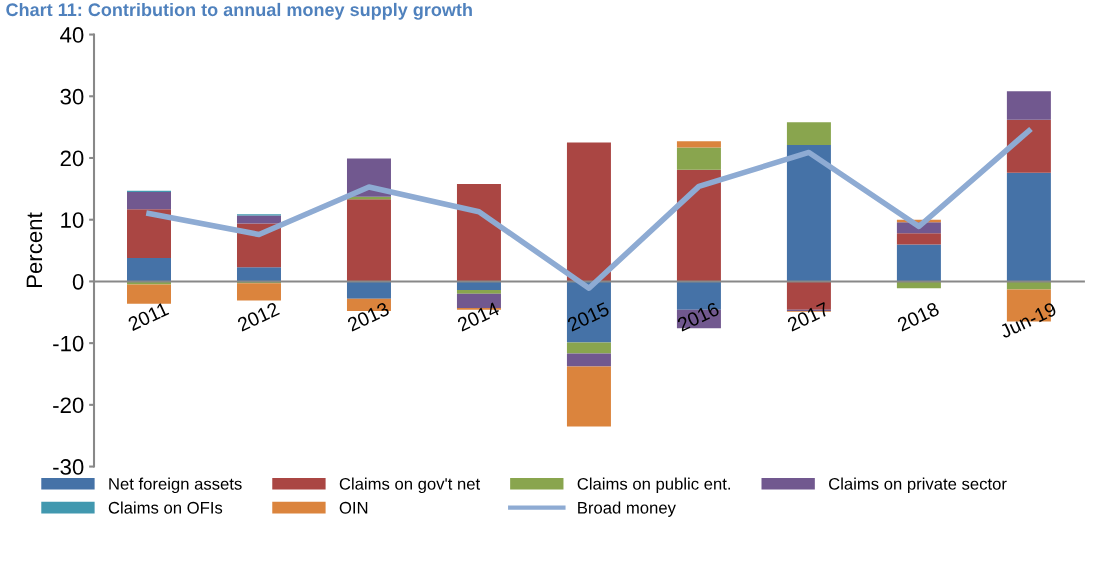 The image size is (1106, 576). Describe the element at coordinates (368, 316) in the screenshot. I see `x-tick-label: 2013` at that location.